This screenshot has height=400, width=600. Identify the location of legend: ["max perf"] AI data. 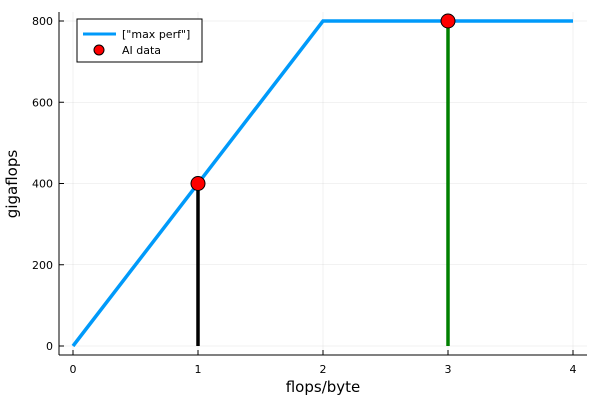
(139, 40).